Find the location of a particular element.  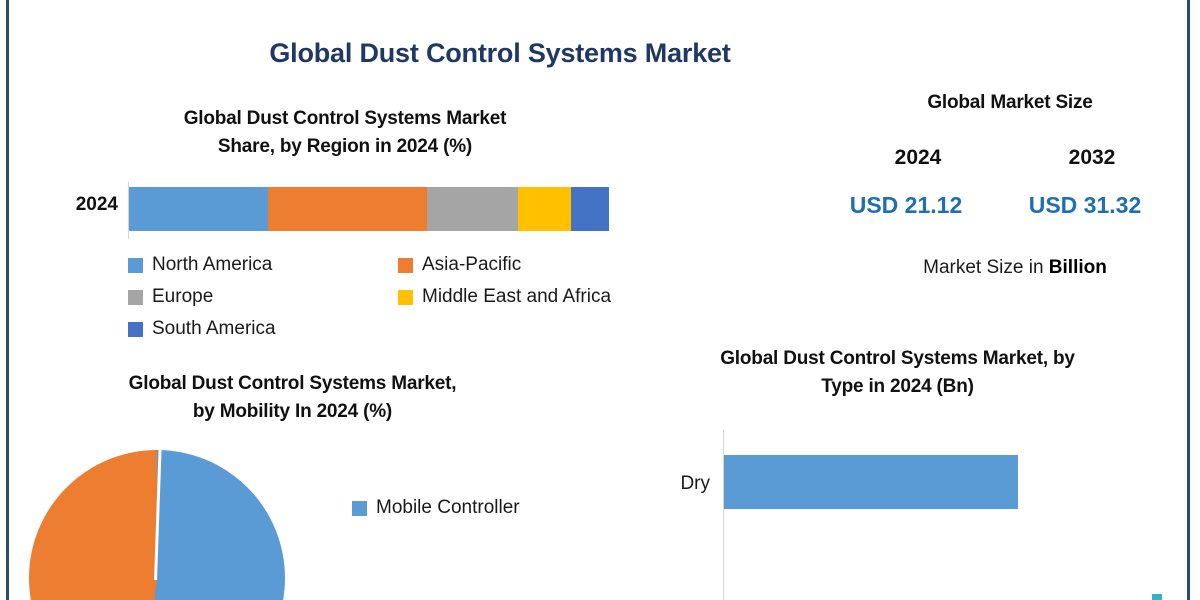

region-segment-europe is located at coordinates (472, 209).